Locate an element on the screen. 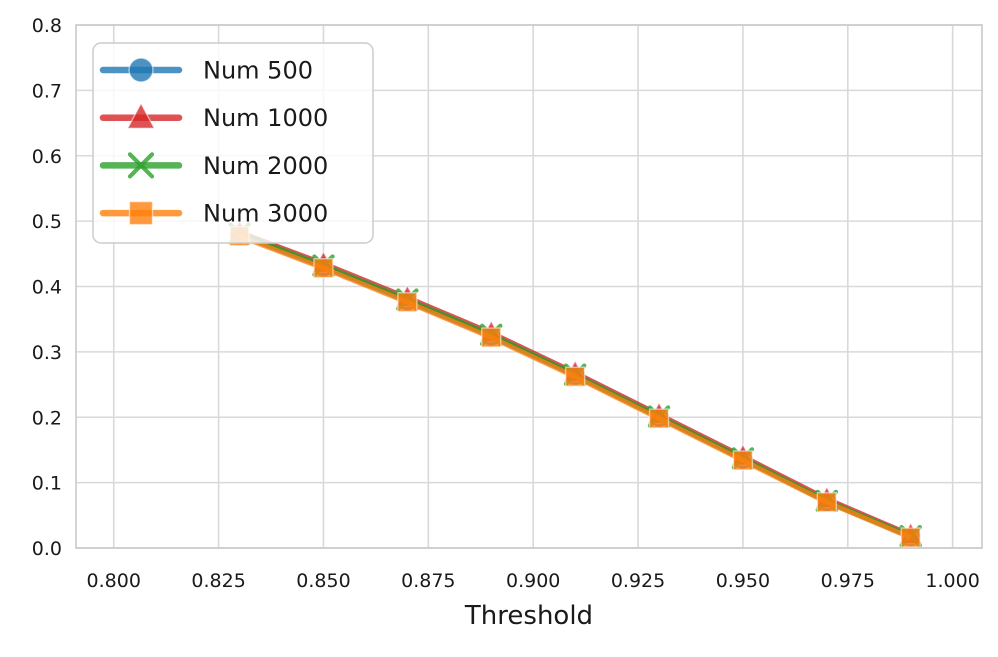 Image resolution: width=998 pixels, height=657 pixels. x-axis-label: Threshold is located at coordinates (528, 616).